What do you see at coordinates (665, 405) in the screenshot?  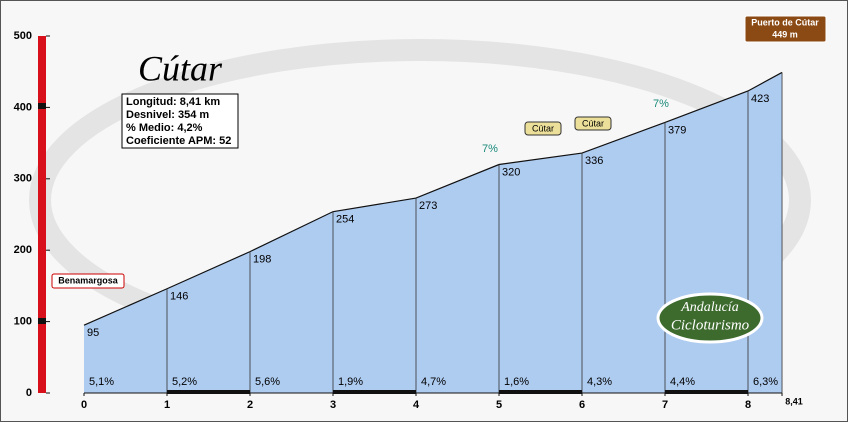 I see `x-tick-label: 7` at bounding box center [665, 405].